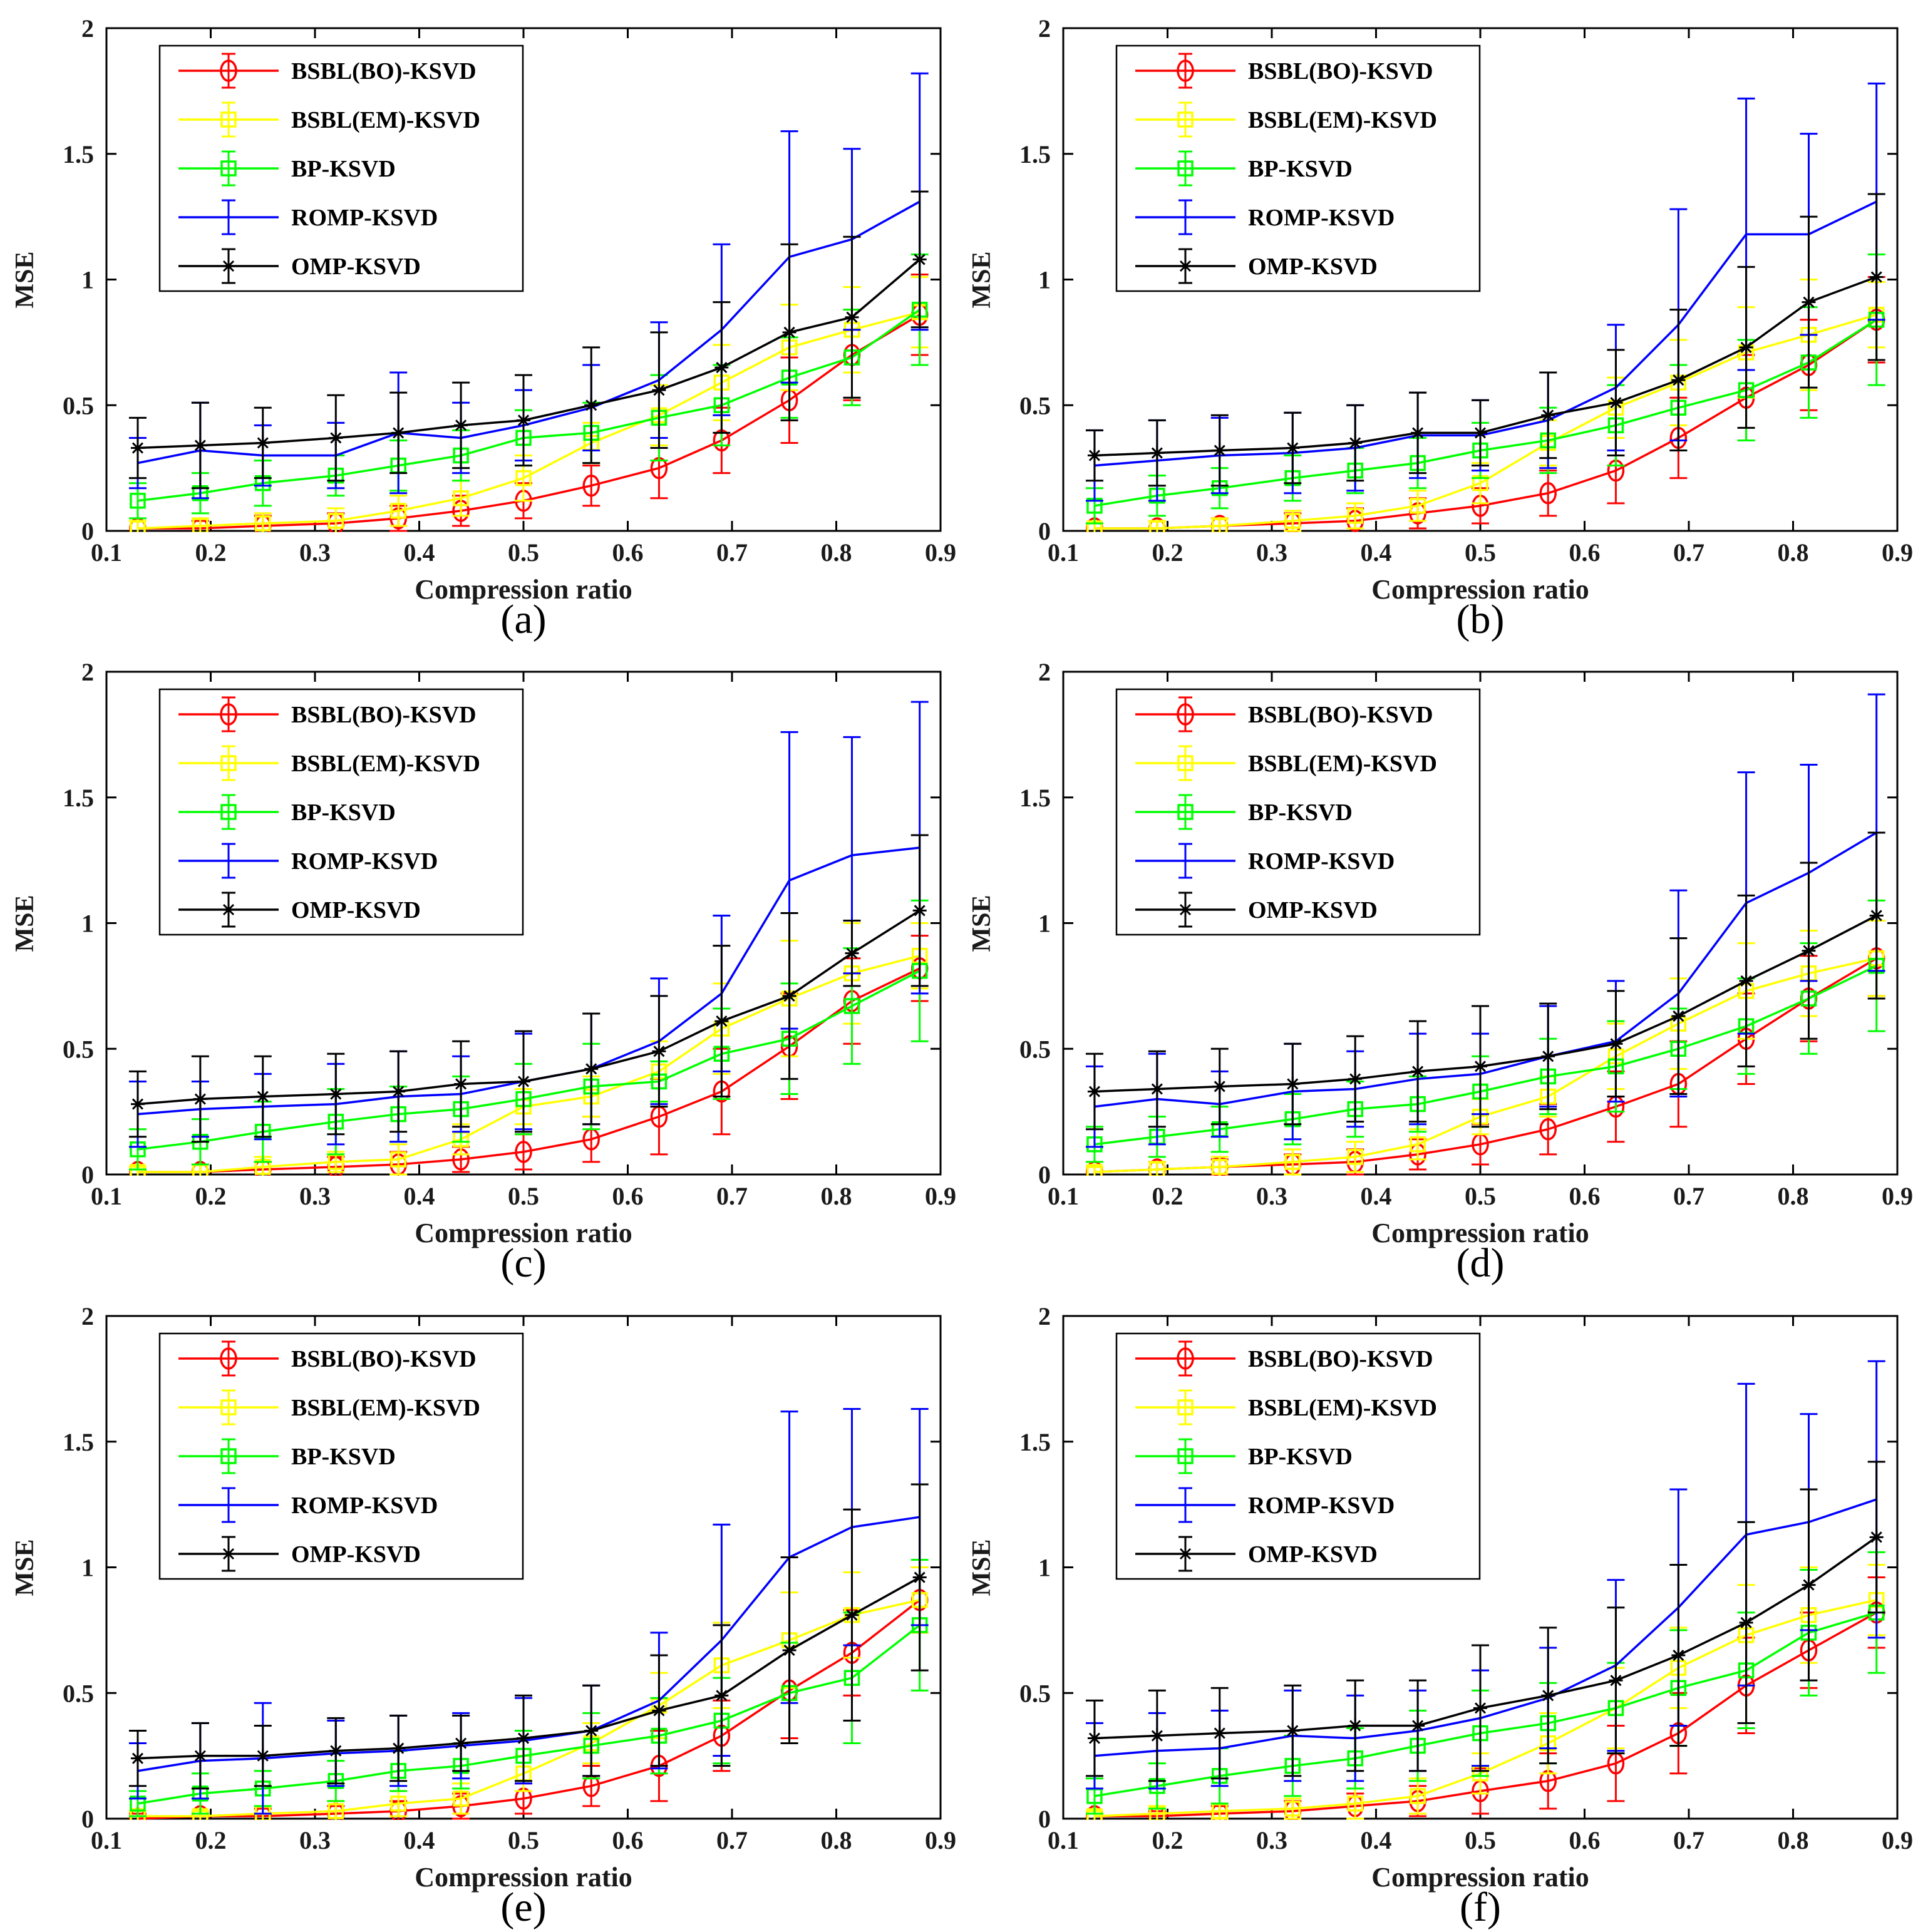  Describe the element at coordinates (528, 1714) in the screenshot. I see `series-line-bp-ksvd` at that location.